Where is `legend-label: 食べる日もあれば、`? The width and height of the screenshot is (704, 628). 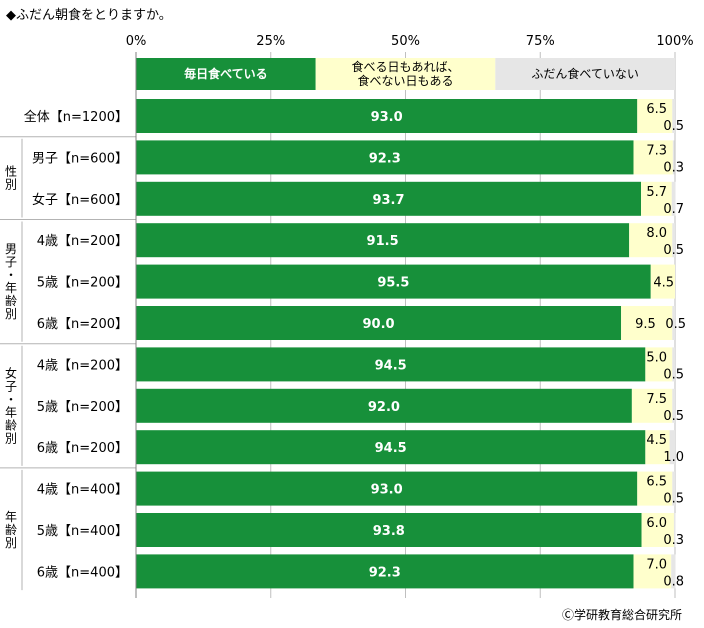
legend-label: 食べる日もあれば、 is located at coordinates (405, 66).